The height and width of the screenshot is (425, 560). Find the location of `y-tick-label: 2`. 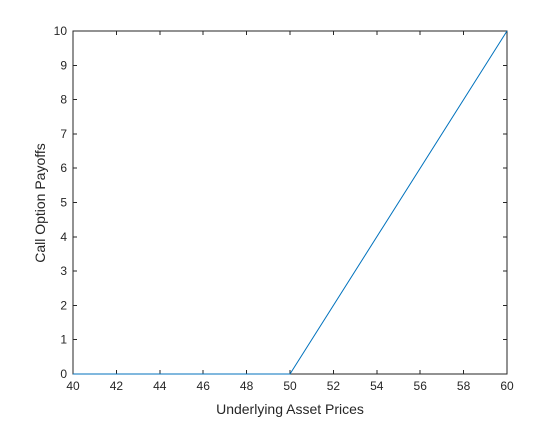

y-tick-label: 2 is located at coordinates (63, 305).